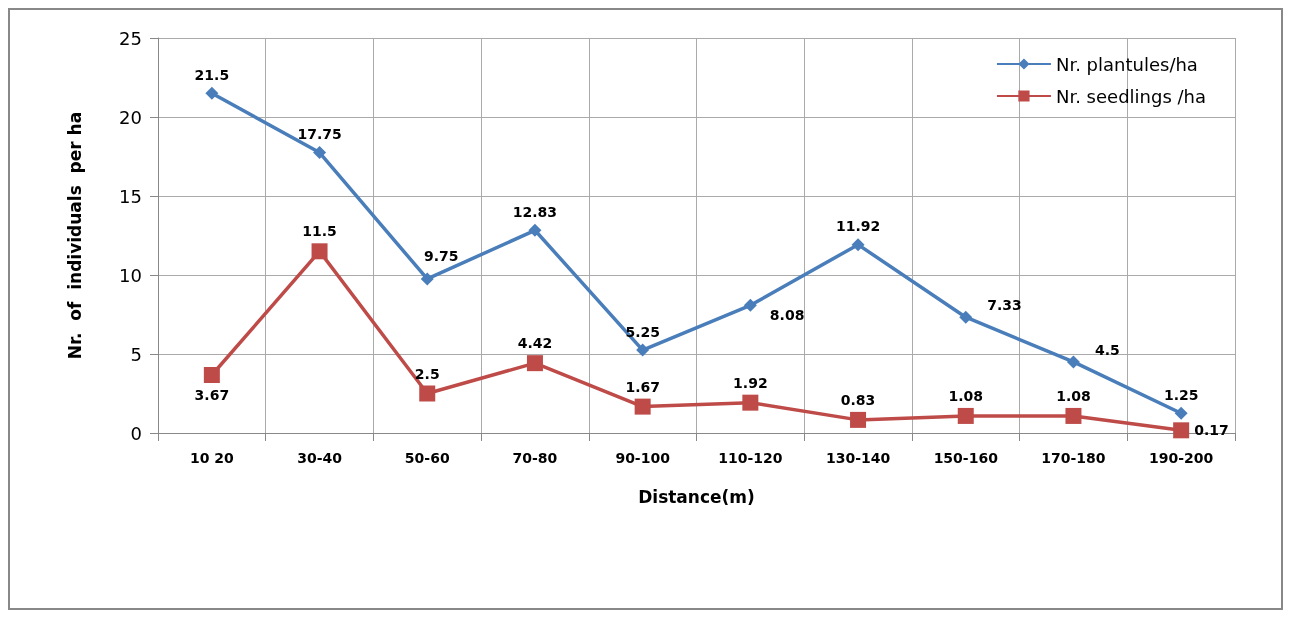 The height and width of the screenshot is (618, 1291). I want to click on data-label: 21.5, so click(212, 74).